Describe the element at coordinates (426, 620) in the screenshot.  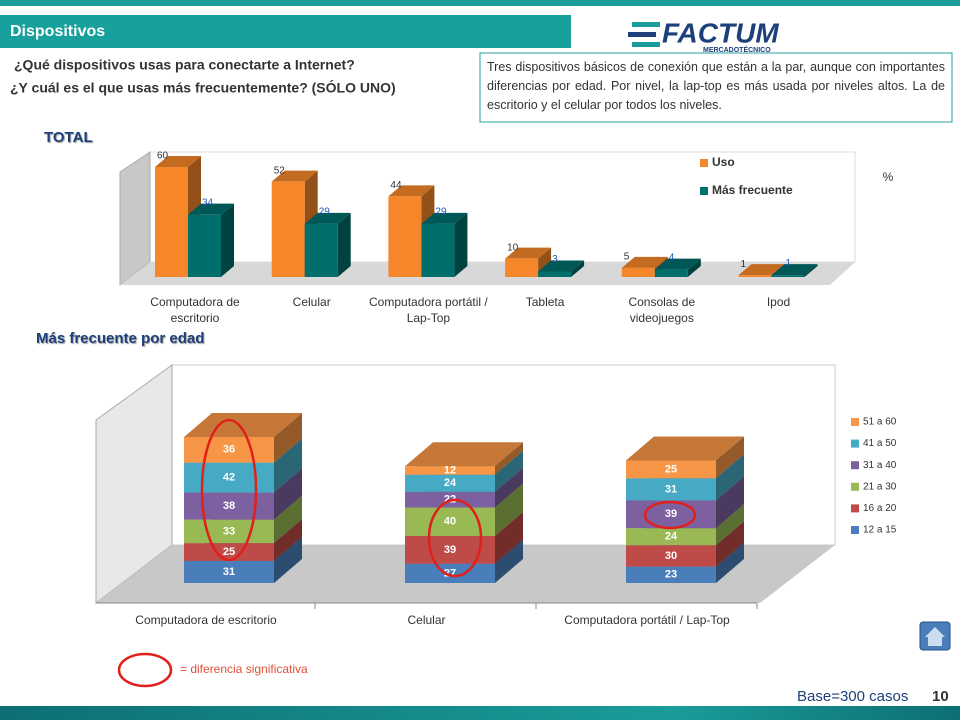
I see `x-tick-label: Celular` at that location.